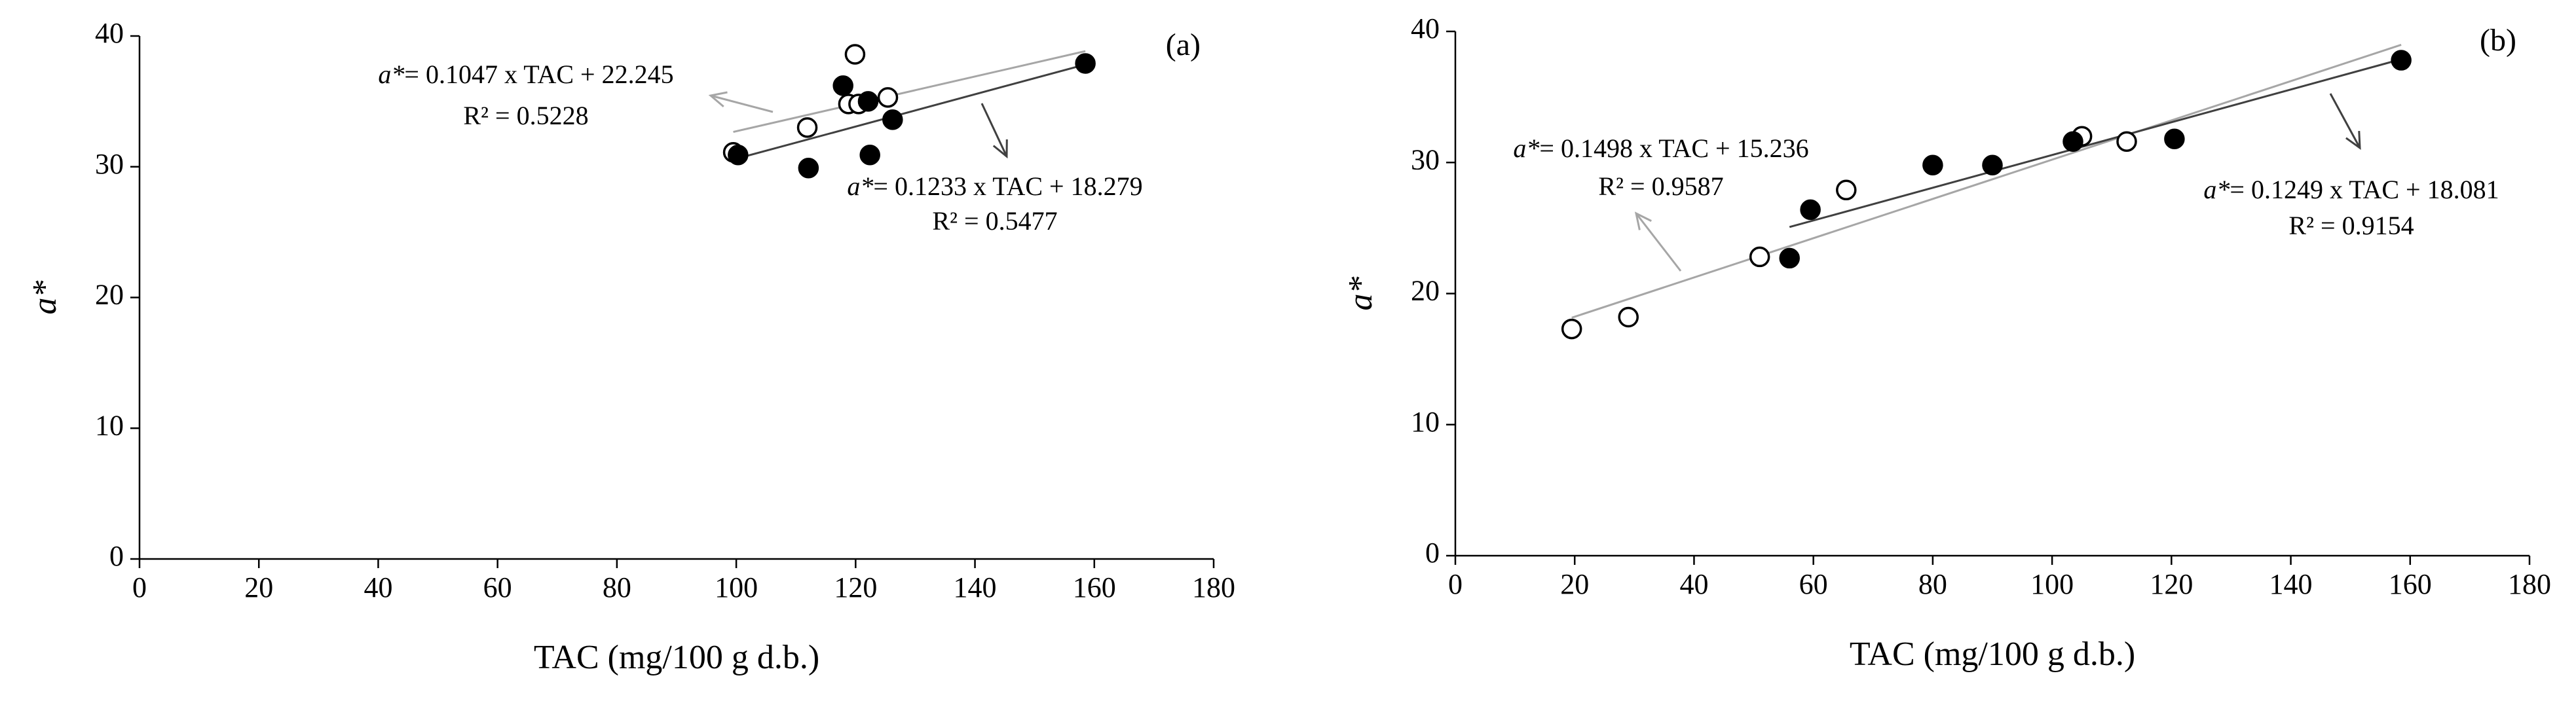 The height and width of the screenshot is (701, 2576). I want to click on fit-r2: R² = 0.5477, so click(994, 221).